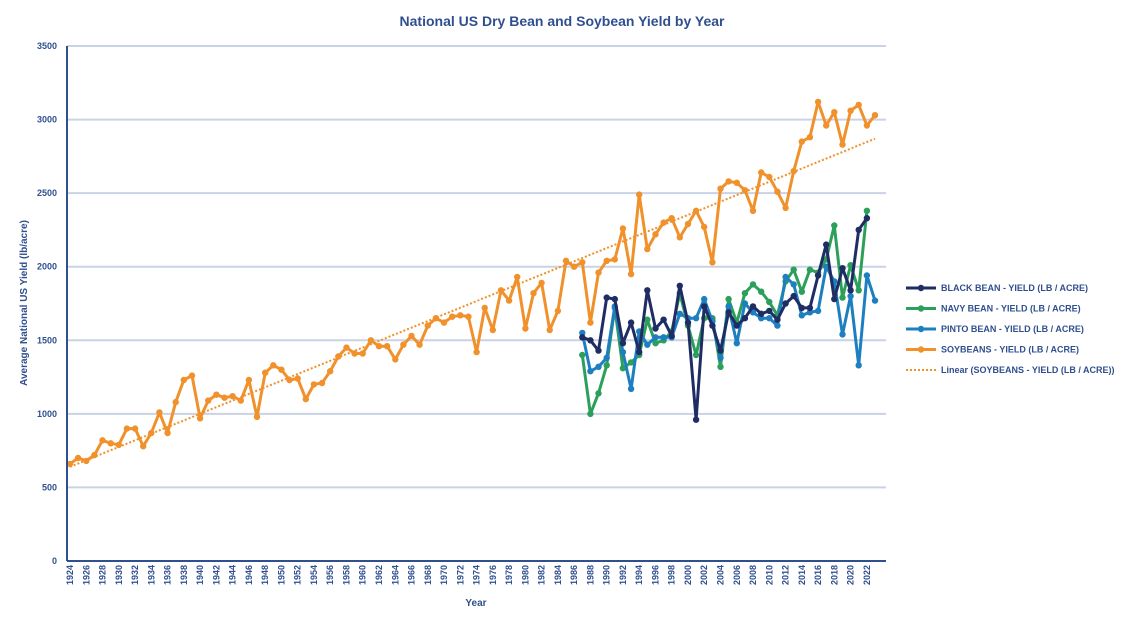 The height and width of the screenshot is (624, 1124). Describe the element at coordinates (298, 575) in the screenshot. I see `x-tick-label: 1952` at that location.